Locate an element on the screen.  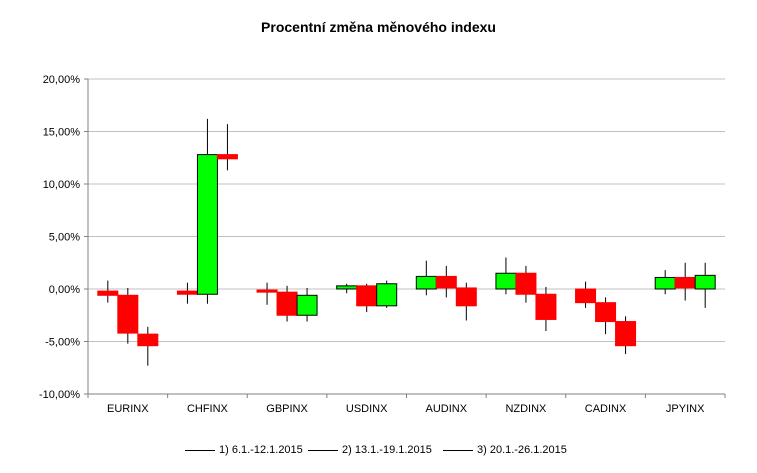
x-tick-label: AUDINX is located at coordinates (447, 409).